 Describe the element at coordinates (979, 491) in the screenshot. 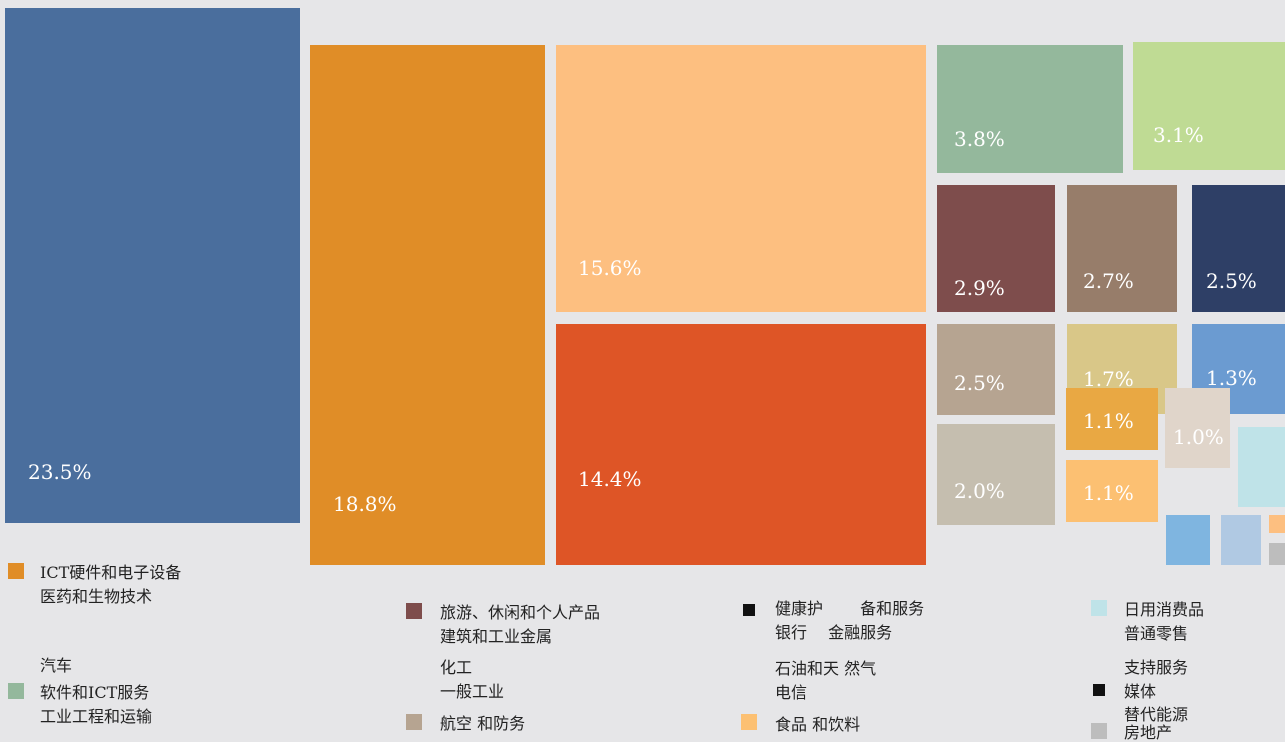

I see `tile-label: 2.0%` at that location.